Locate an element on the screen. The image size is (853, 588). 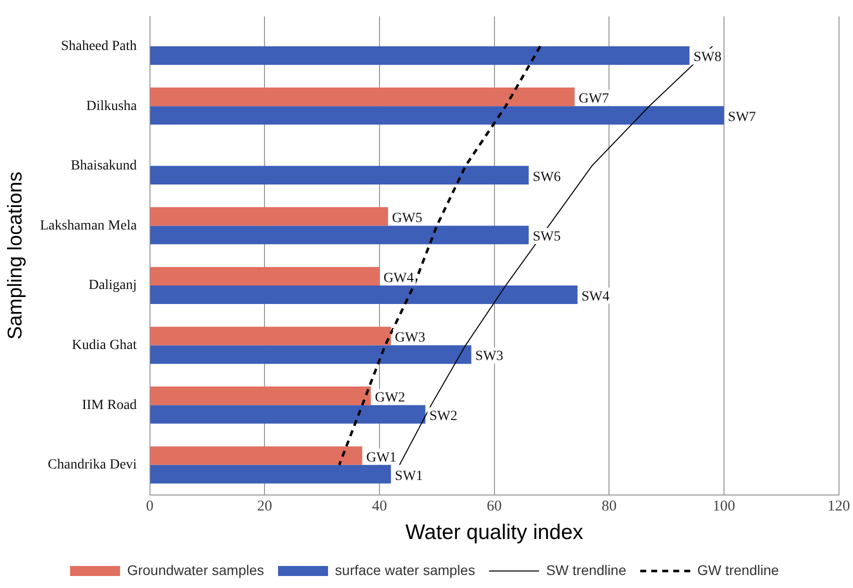
legend-label: surface water samples is located at coordinates (405, 570).